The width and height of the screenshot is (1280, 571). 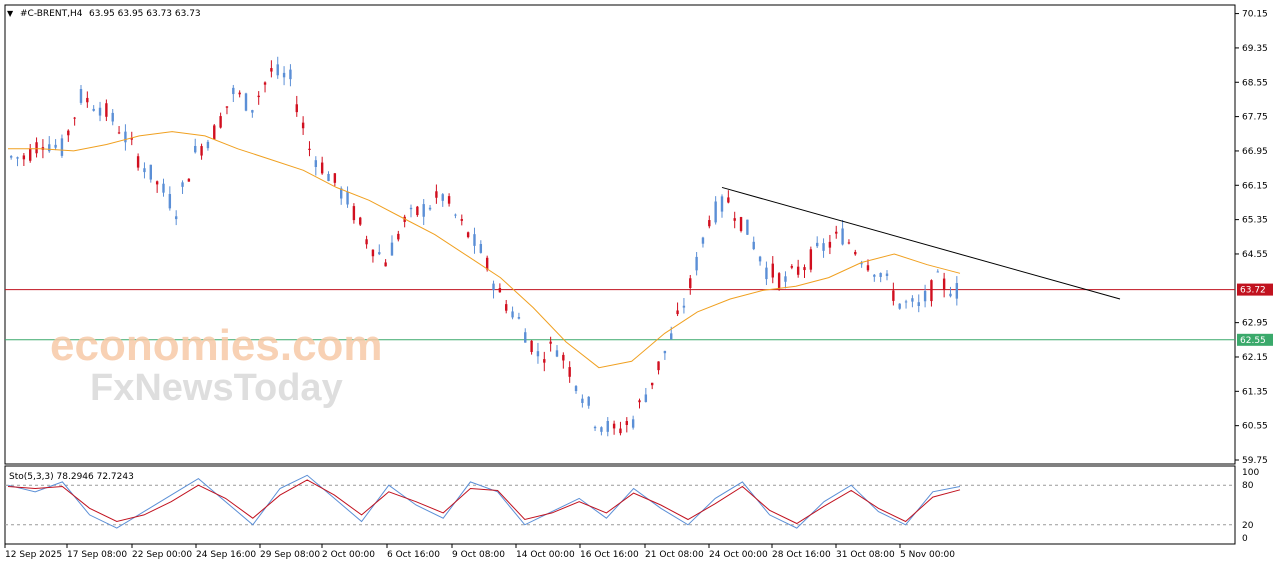 What do you see at coordinates (1255, 221) in the screenshot?
I see `y-tick-label: 65.35` at bounding box center [1255, 221].